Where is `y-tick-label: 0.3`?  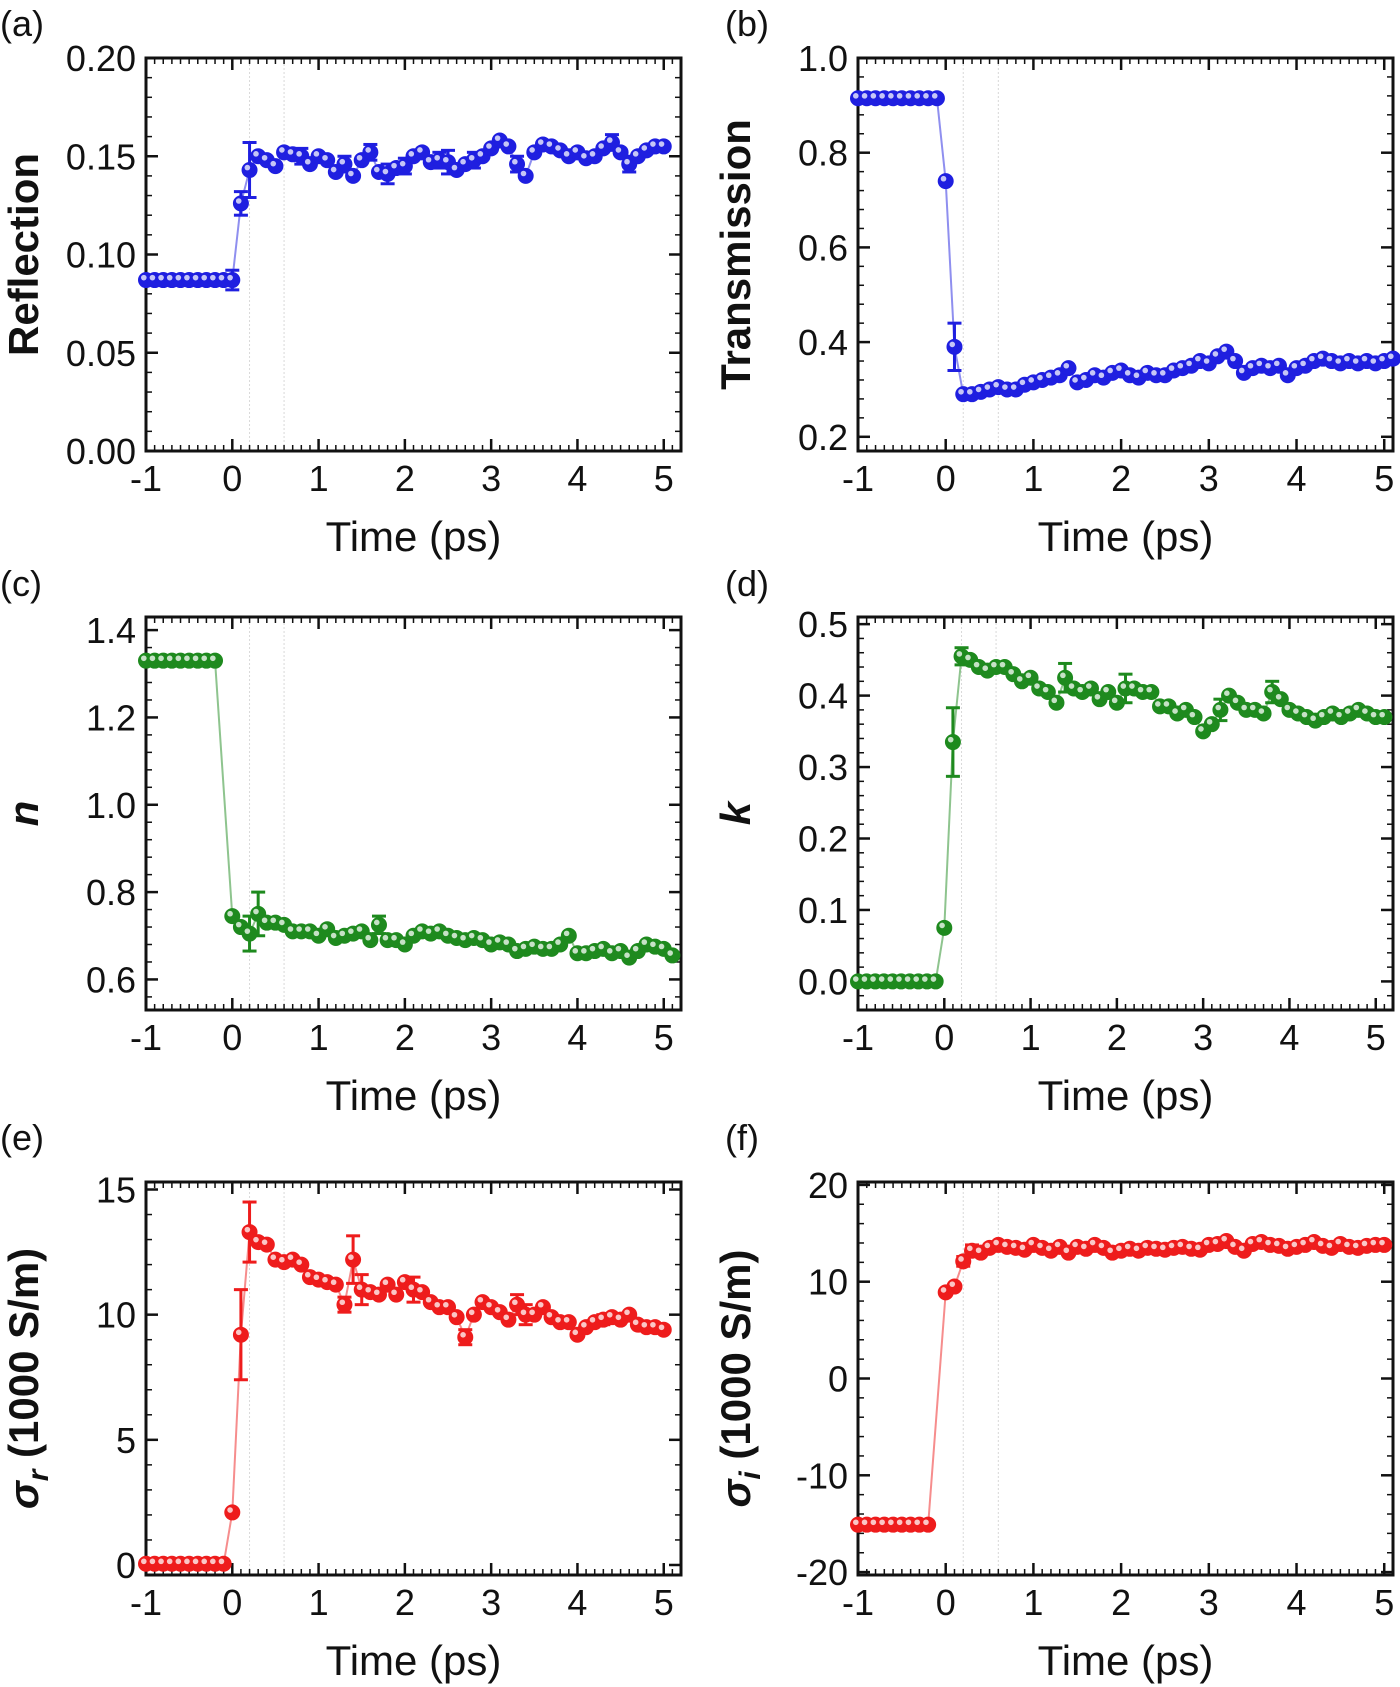
y-tick-label: 0.3 is located at coordinates (823, 767).